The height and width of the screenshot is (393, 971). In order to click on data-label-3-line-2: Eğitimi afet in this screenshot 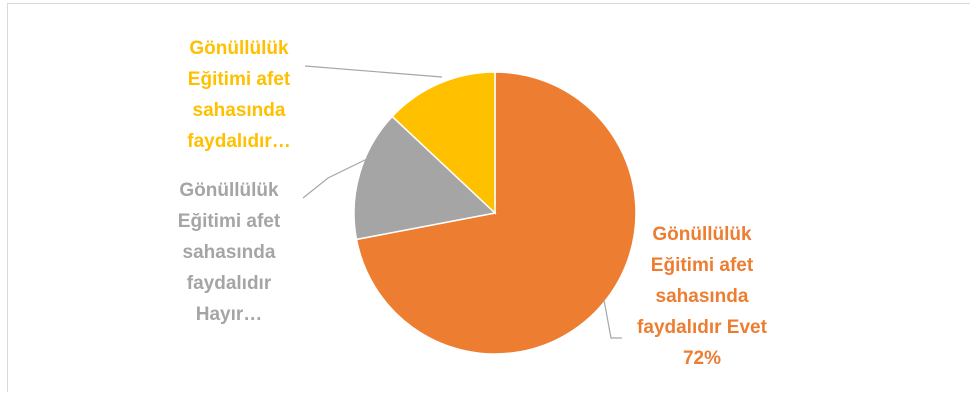, I will do `click(239, 79)`.